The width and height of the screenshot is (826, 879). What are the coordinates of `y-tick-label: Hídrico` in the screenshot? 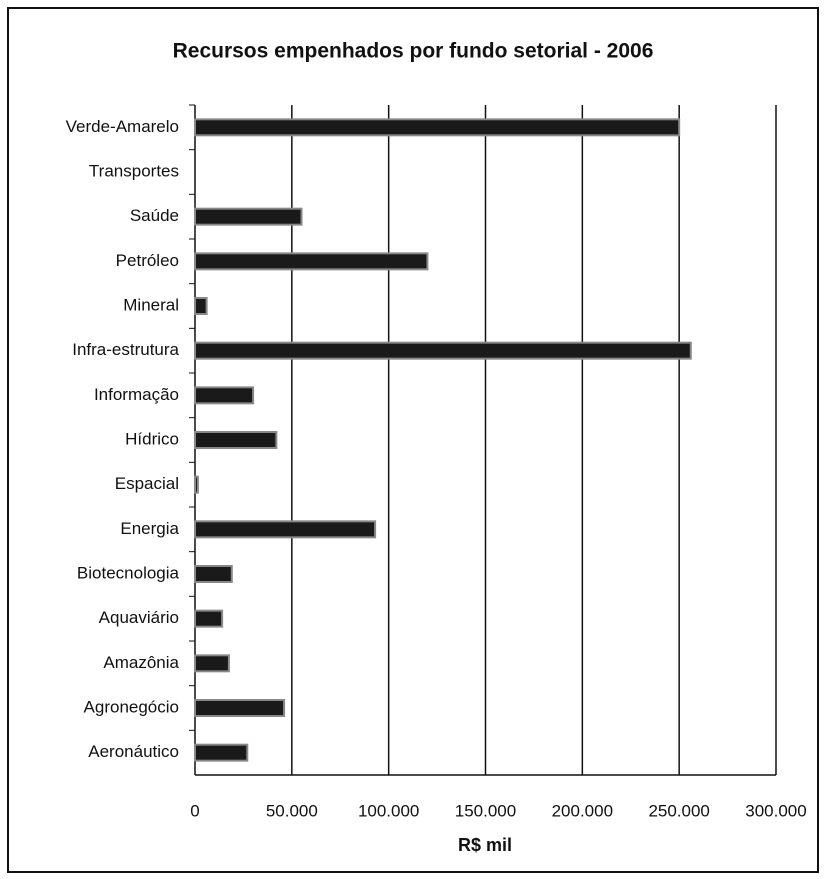 It's located at (152, 438).